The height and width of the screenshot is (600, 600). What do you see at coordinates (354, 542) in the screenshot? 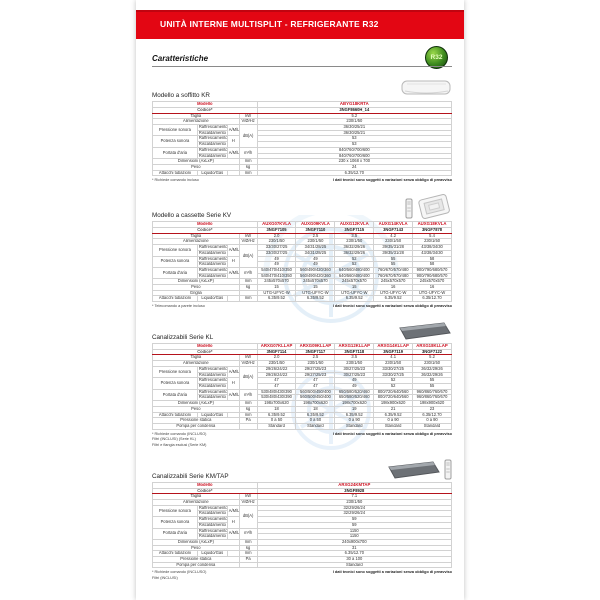
I see `spec-value: 240x900x700` at bounding box center [354, 542].